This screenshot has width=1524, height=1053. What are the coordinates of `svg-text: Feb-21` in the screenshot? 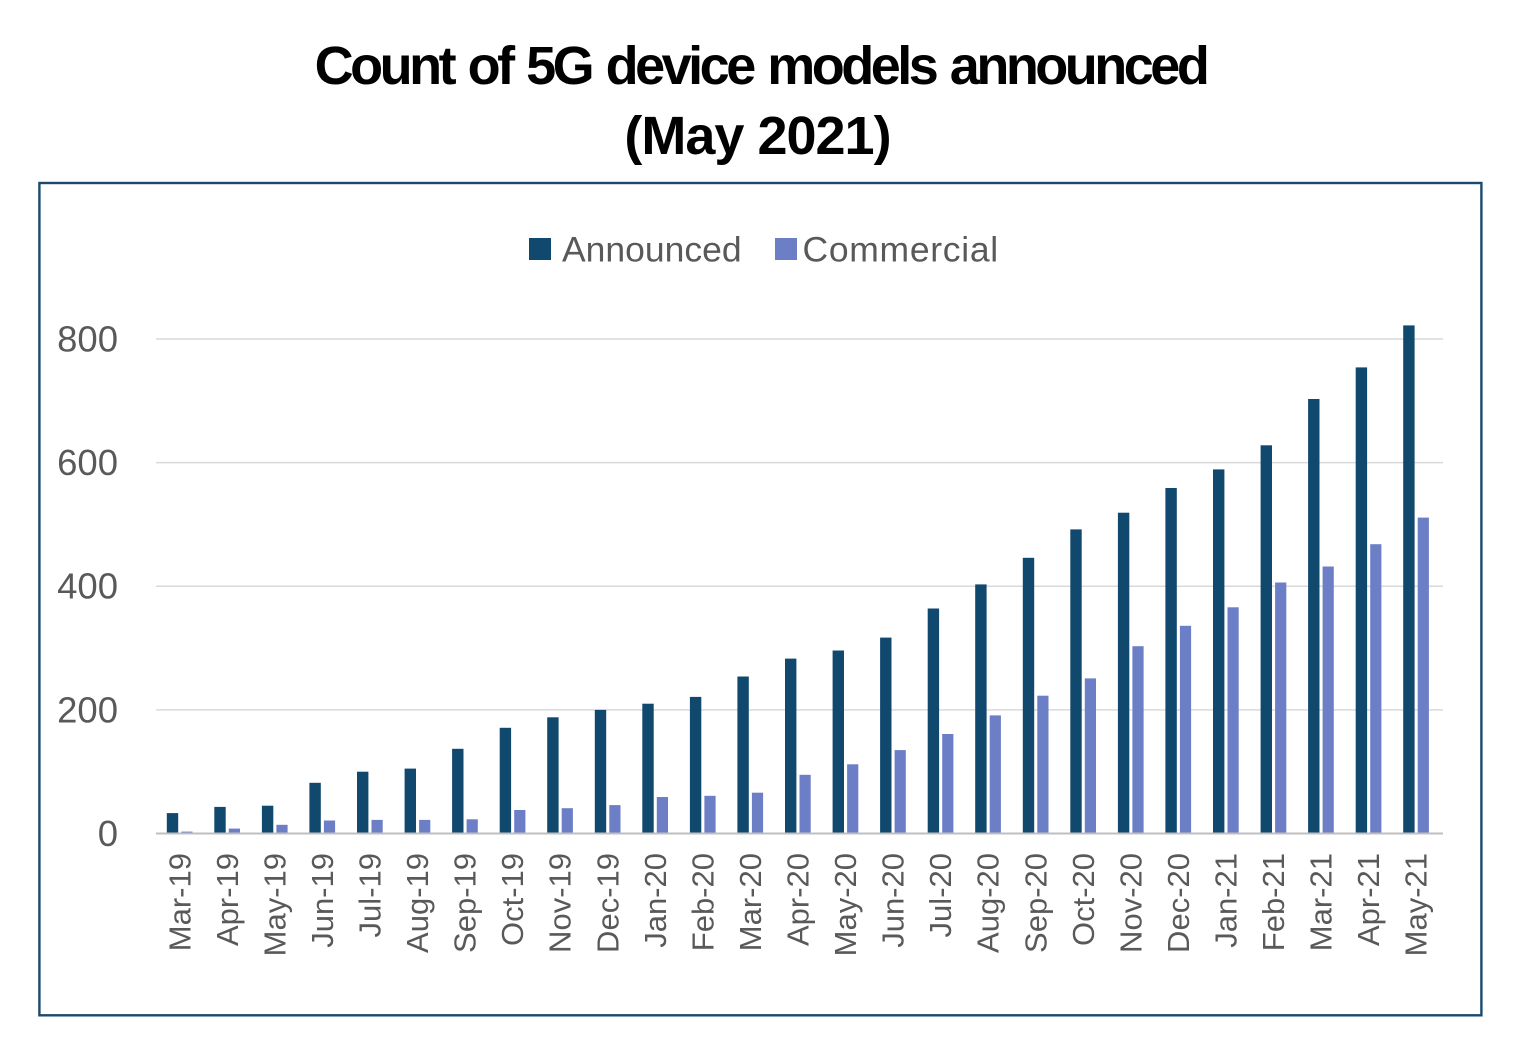 It's located at (1273, 902).